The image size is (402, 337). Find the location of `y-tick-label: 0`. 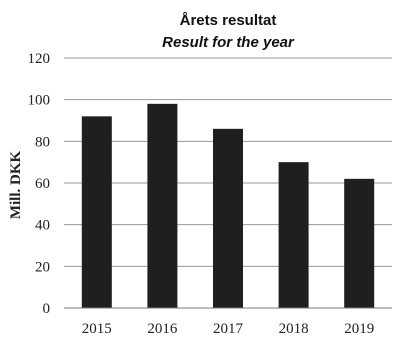

y-tick-label: 0 is located at coordinates (47, 309).